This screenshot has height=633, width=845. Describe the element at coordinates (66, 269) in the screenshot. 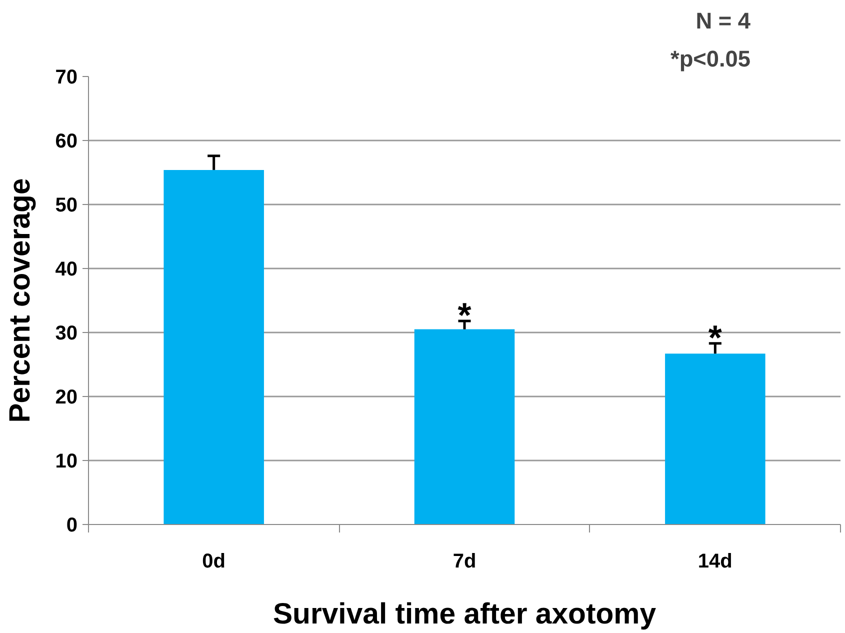

I see `y-tick-label: 40` at that location.